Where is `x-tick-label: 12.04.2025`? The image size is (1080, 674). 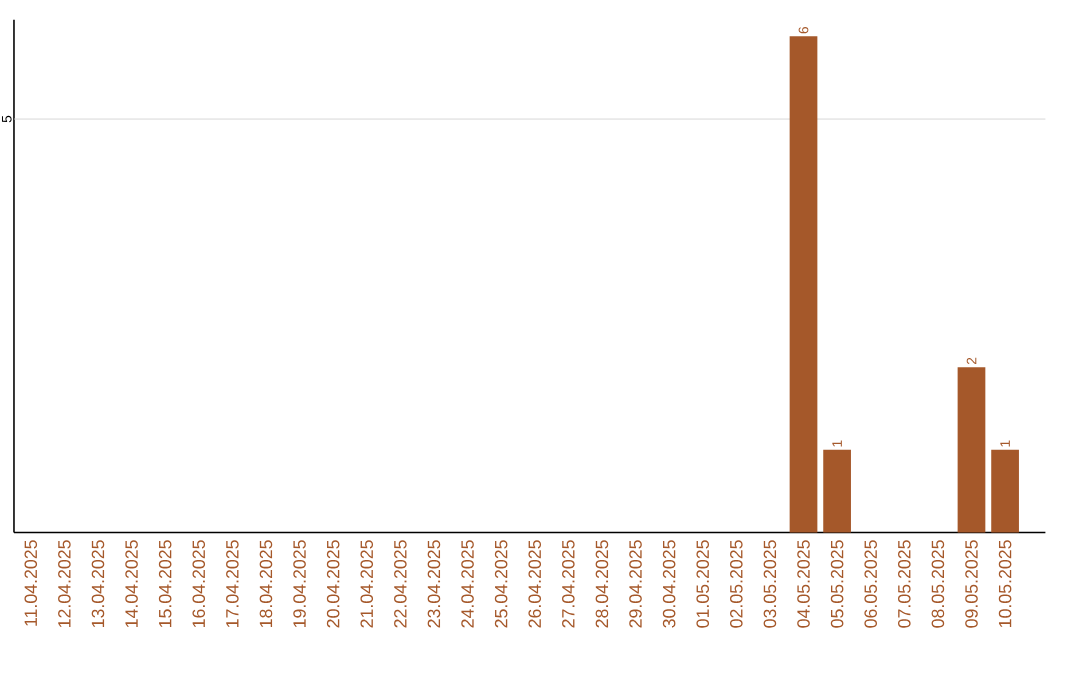 x-tick-label: 12.04.2025 is located at coordinates (64, 584).